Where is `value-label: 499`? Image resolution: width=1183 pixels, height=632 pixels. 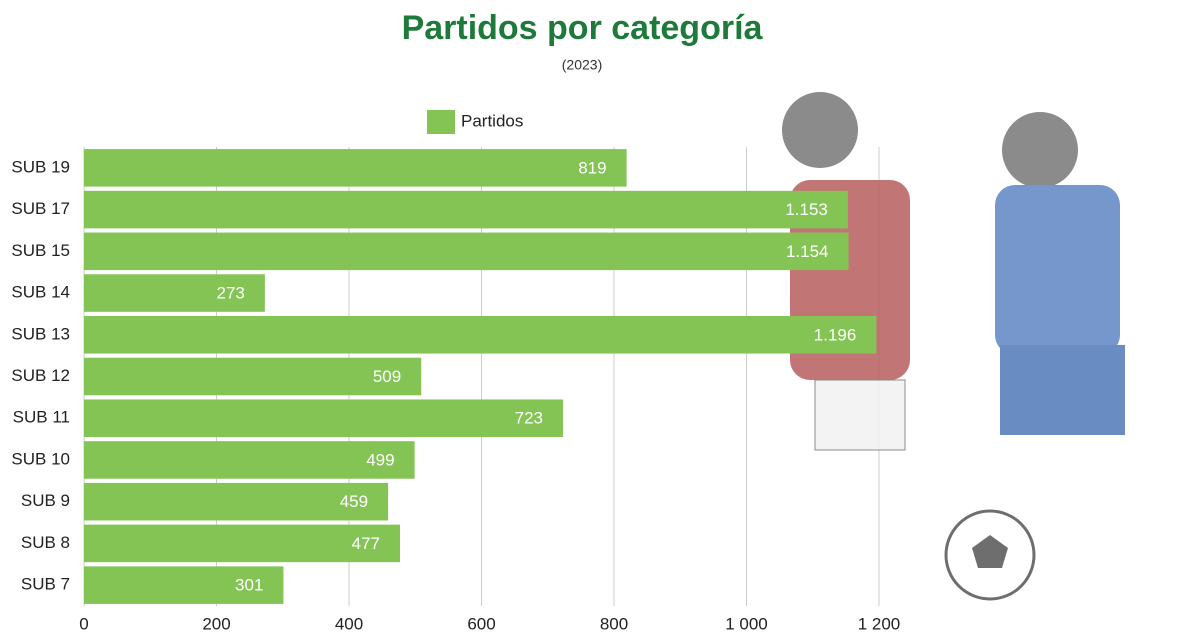 value-label: 499 is located at coordinates (380, 459).